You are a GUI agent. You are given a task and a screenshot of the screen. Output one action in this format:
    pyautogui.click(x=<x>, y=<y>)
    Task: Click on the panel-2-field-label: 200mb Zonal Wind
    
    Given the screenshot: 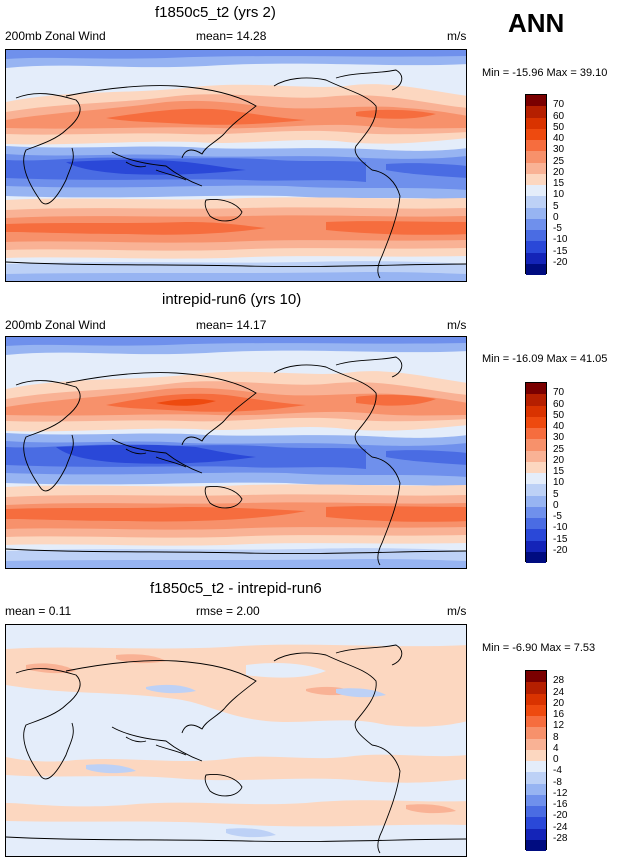 What is the action you would take?
    pyautogui.click(x=55, y=325)
    